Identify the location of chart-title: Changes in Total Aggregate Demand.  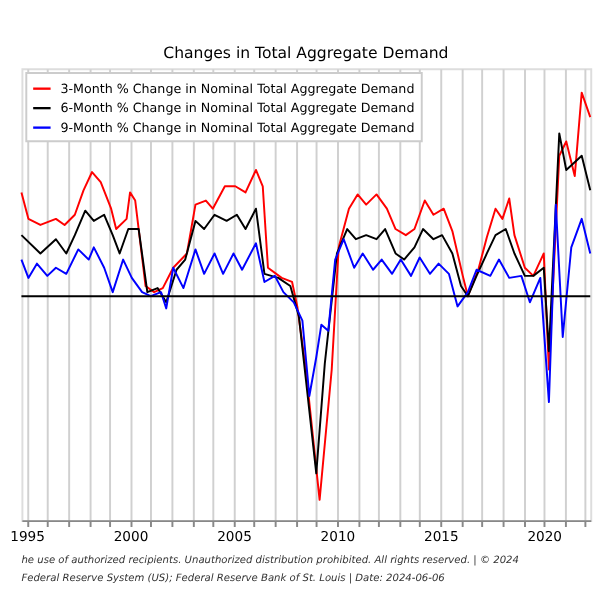
(306, 53).